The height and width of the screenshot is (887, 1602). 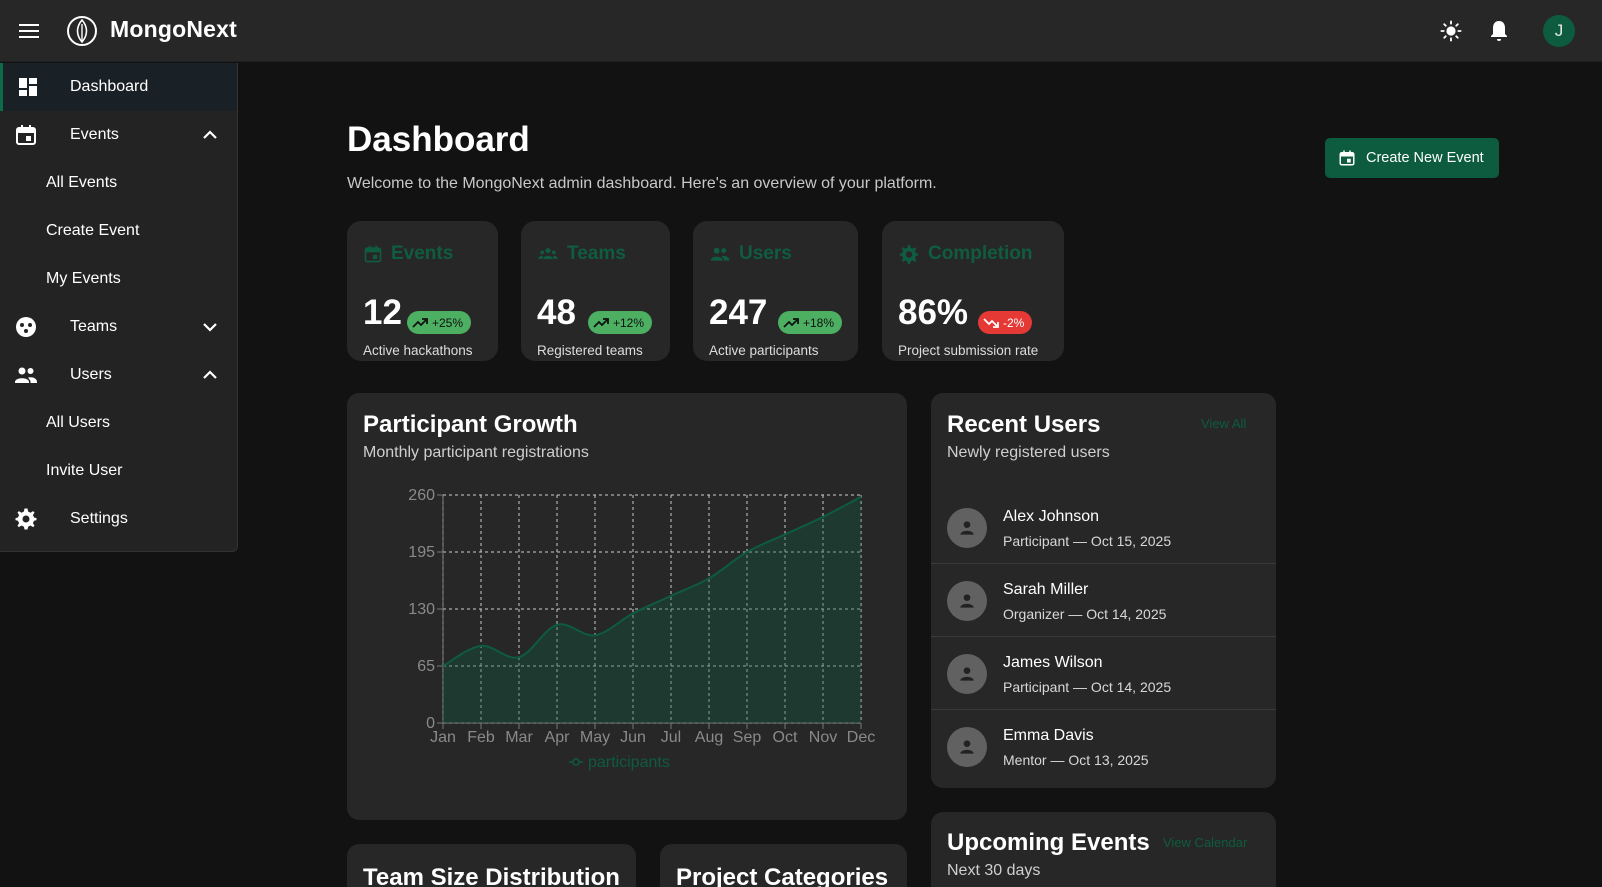 I want to click on trend-badge: -2%, so click(x=1005, y=322).